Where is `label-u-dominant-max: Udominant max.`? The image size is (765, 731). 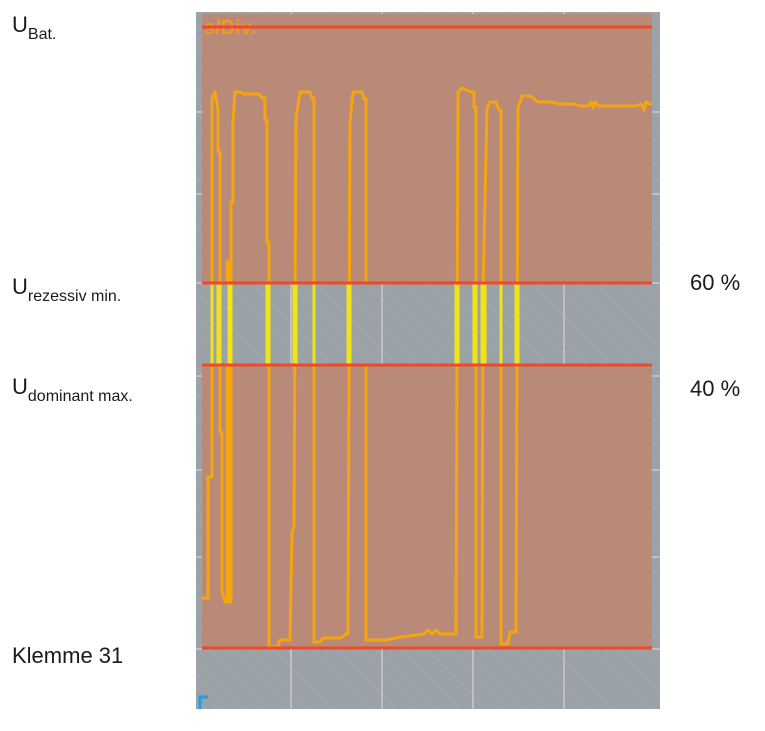 label-u-dominant-max: Udominant max. is located at coordinates (72, 389).